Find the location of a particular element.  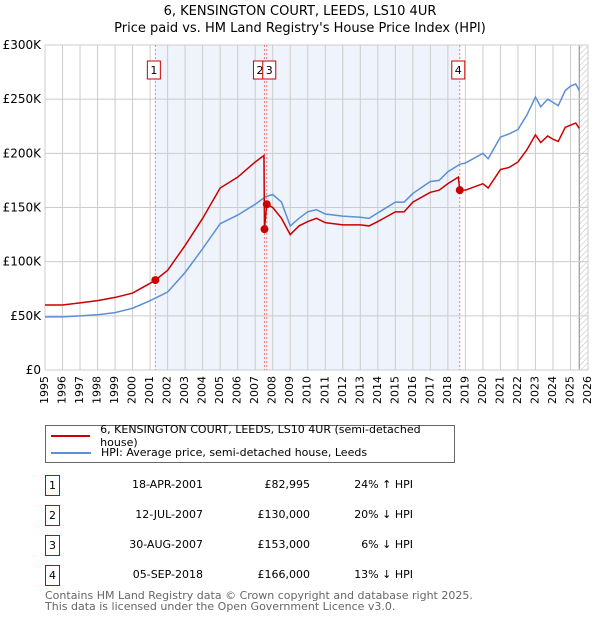

sale-number: 4 is located at coordinates (52, 575).